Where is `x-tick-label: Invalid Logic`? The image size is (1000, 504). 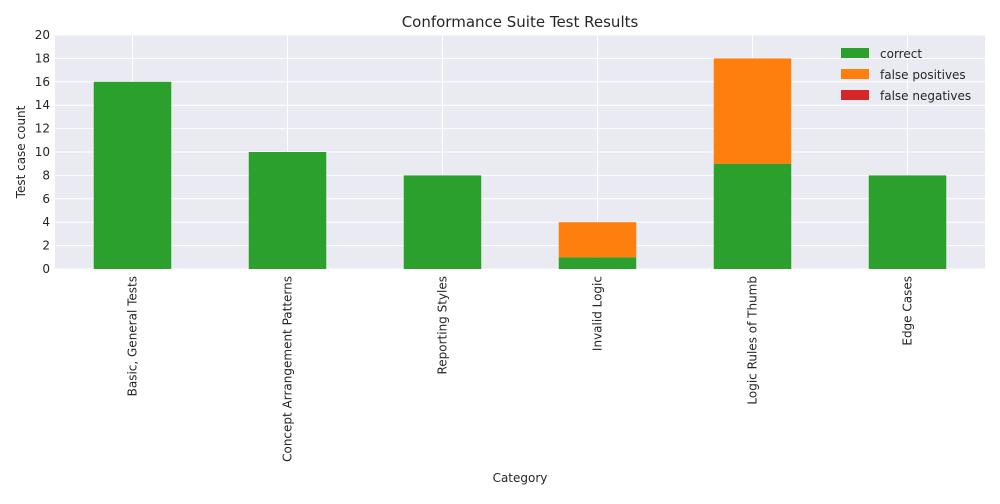
x-tick-label: Invalid Logic is located at coordinates (598, 313).